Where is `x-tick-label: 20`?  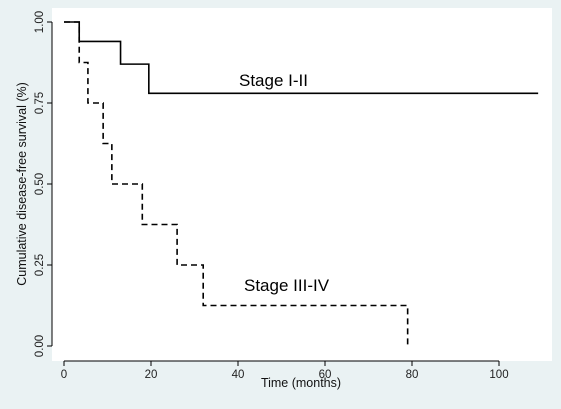
x-tick-label: 20 is located at coordinates (151, 375).